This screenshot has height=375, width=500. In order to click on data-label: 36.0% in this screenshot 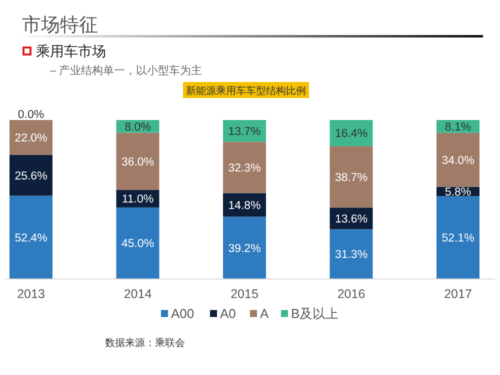, I will do `click(137, 162)`.